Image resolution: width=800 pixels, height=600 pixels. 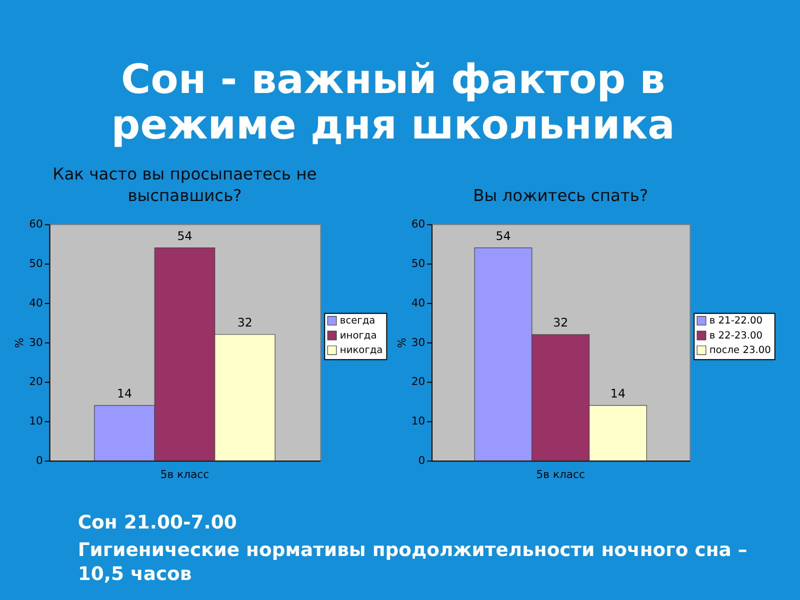 What do you see at coordinates (361, 350) in the screenshot?
I see `legend-label: никогда` at bounding box center [361, 350].